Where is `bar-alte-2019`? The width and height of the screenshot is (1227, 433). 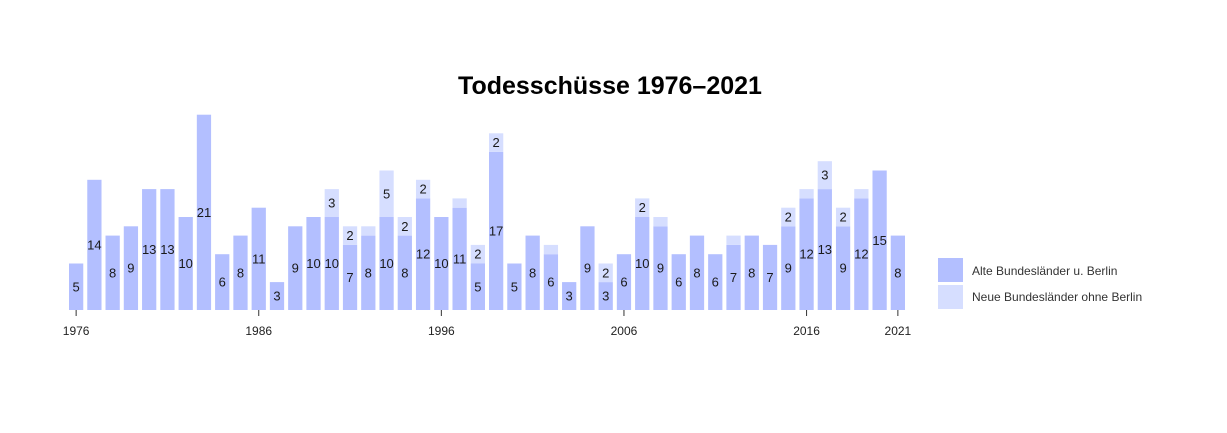 bar-alte-2019 is located at coordinates (861, 254).